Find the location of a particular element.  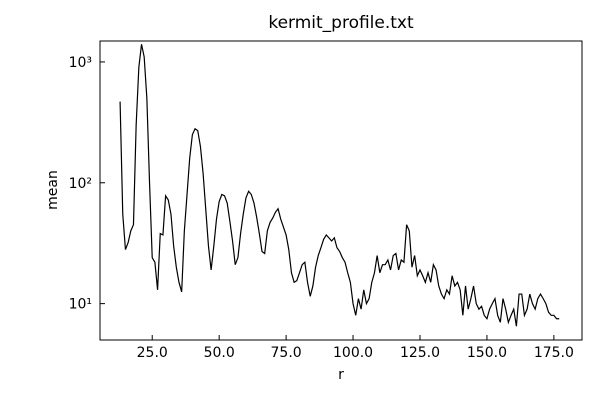

y-tick-label: 10² is located at coordinates (80, 184).